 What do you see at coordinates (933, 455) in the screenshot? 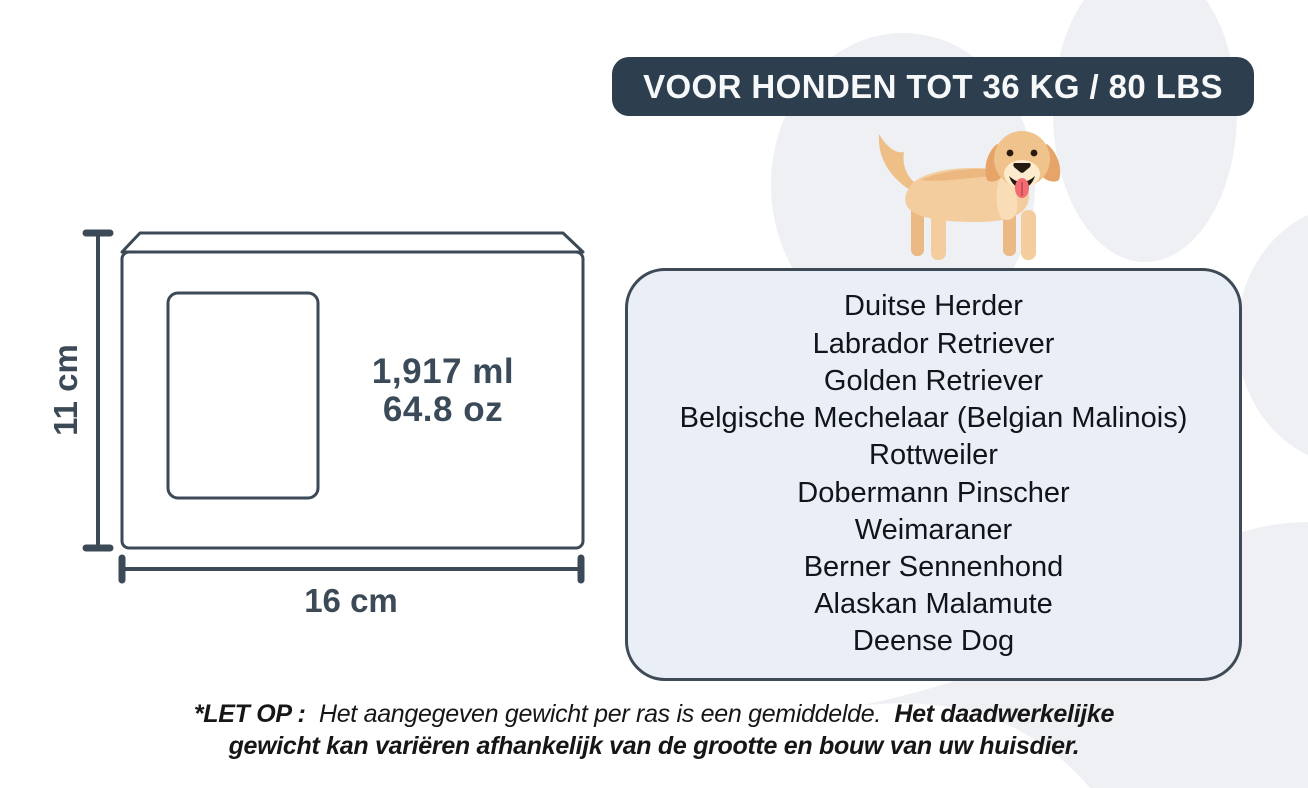
I see `breed-list-item: Rottweiler` at bounding box center [933, 455].